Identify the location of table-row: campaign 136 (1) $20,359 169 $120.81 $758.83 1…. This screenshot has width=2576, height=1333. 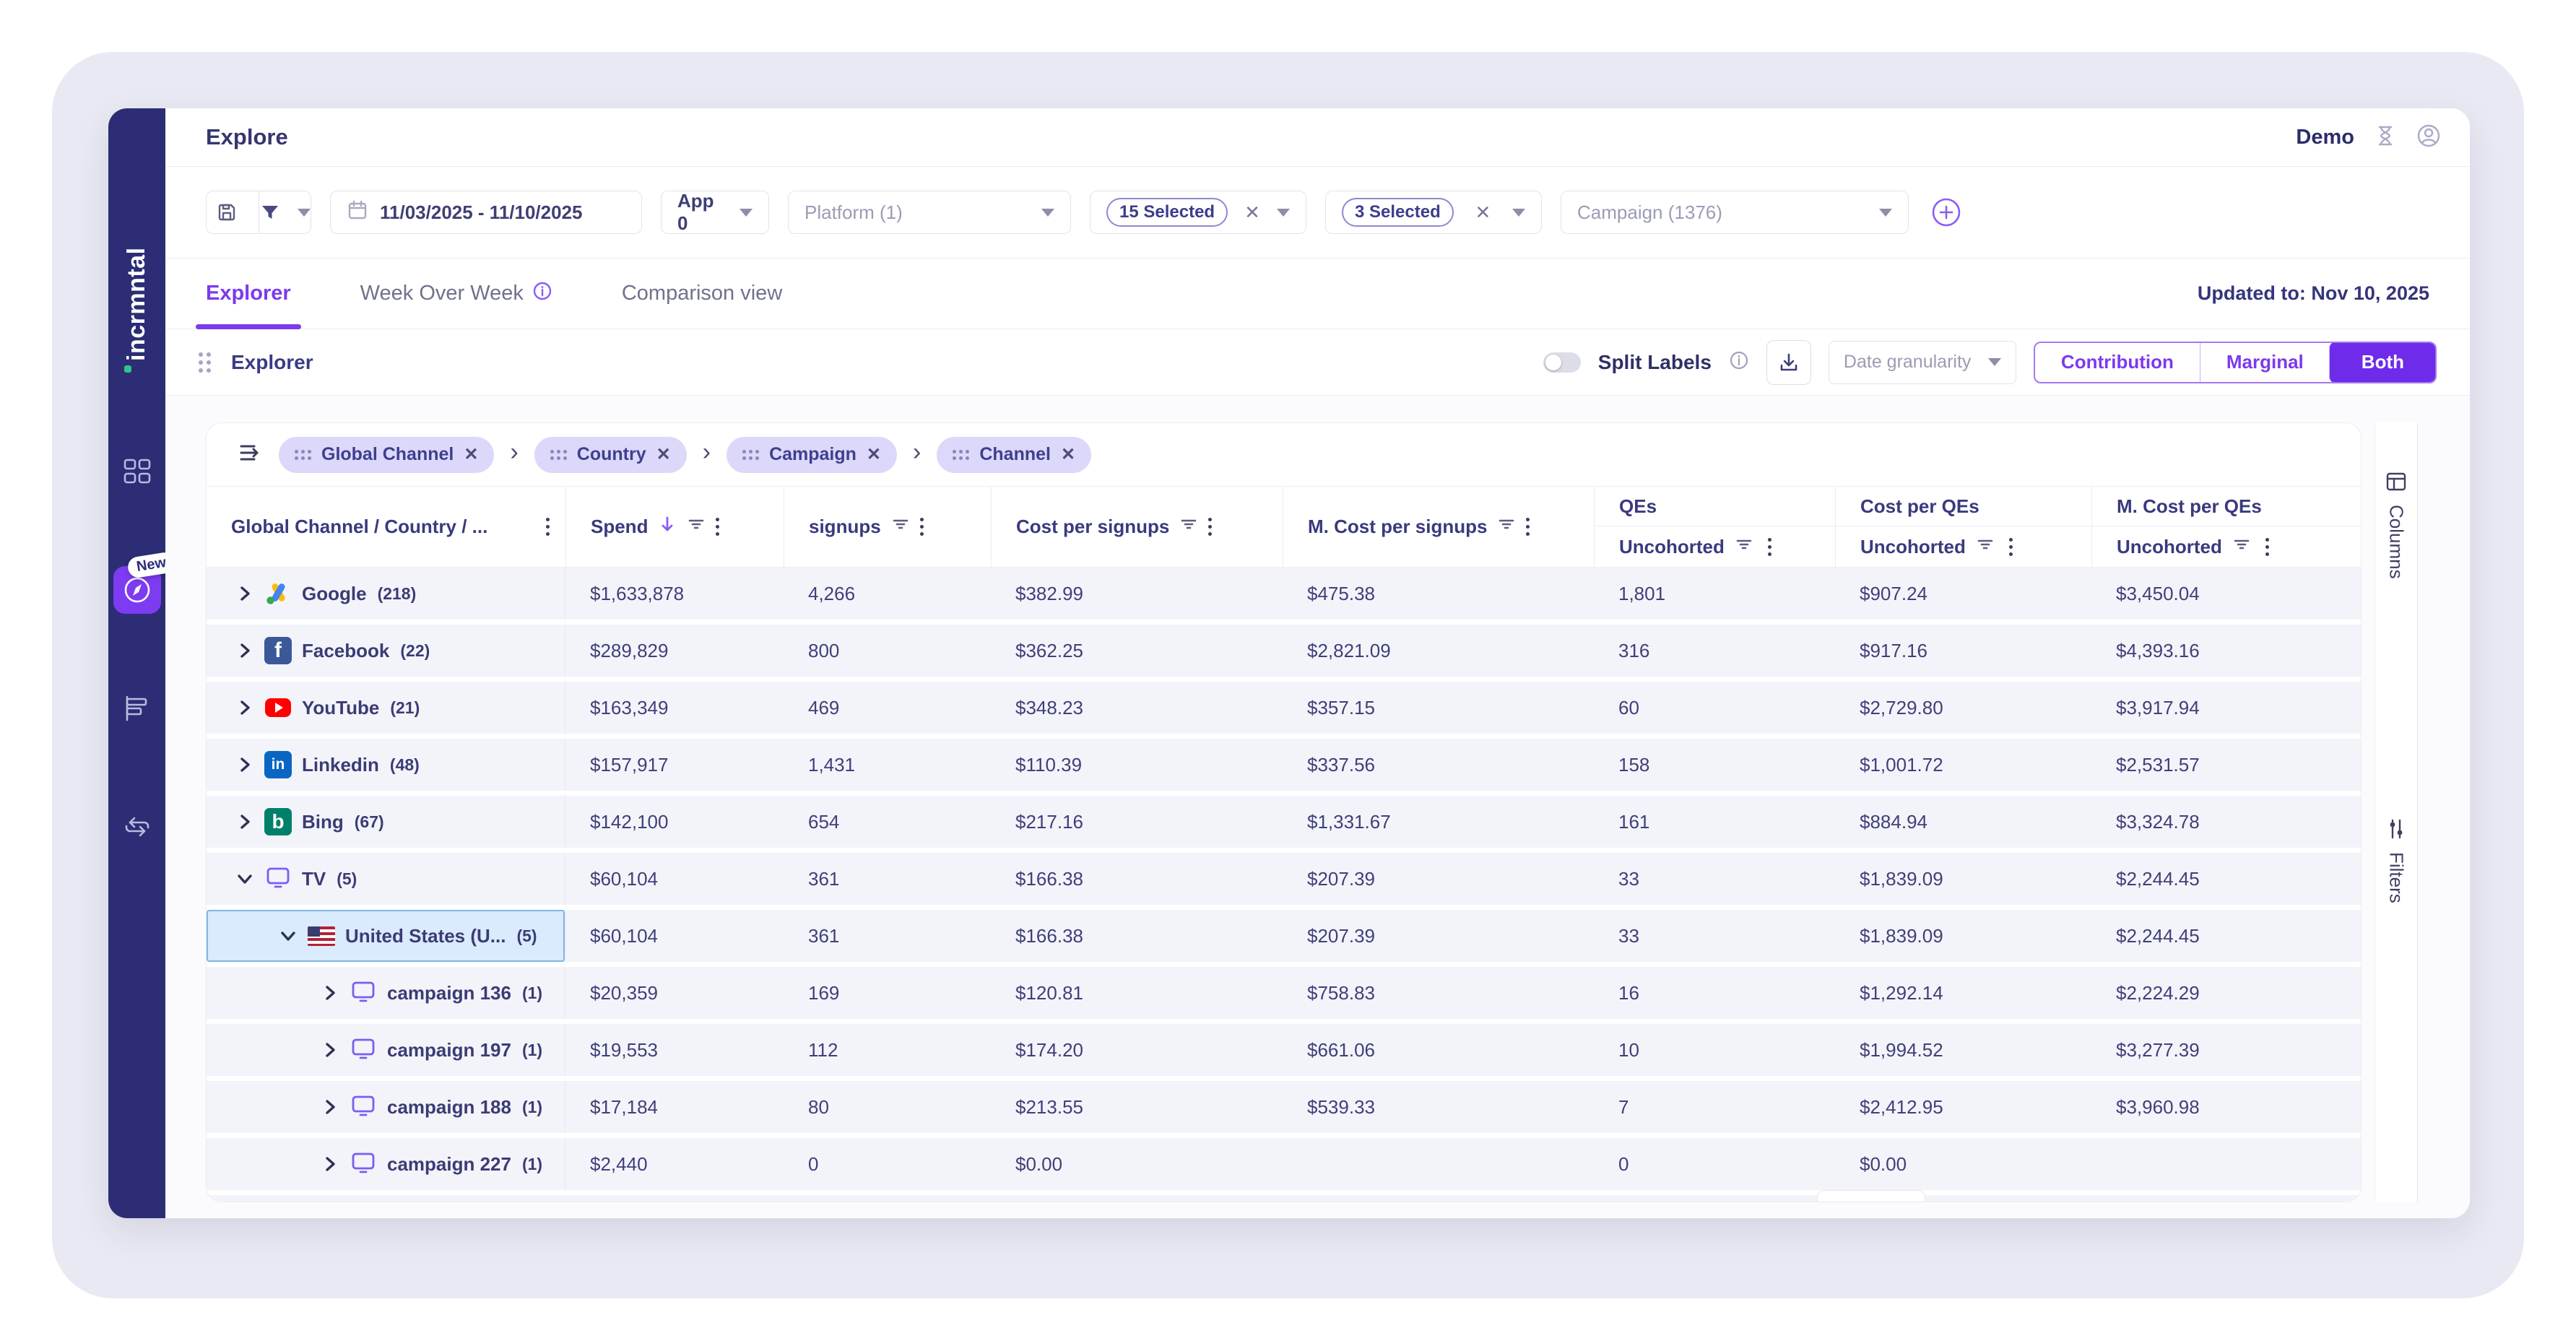
(1284, 993).